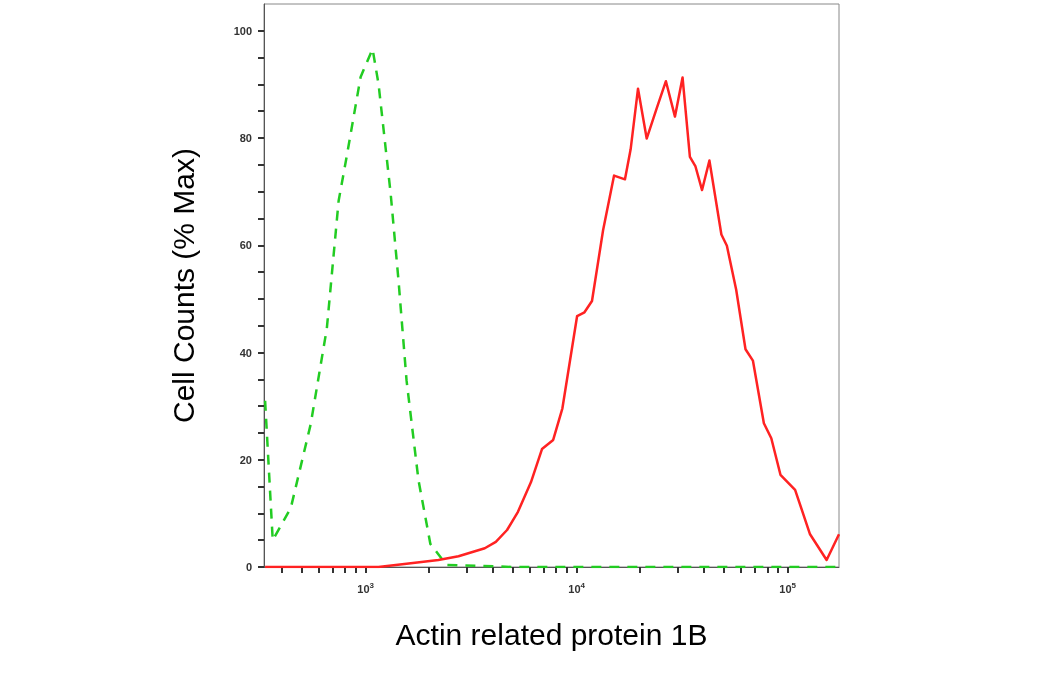 This screenshot has height=685, width=1056. I want to click on x-axis-title: Actin related protein 1B, so click(551, 634).